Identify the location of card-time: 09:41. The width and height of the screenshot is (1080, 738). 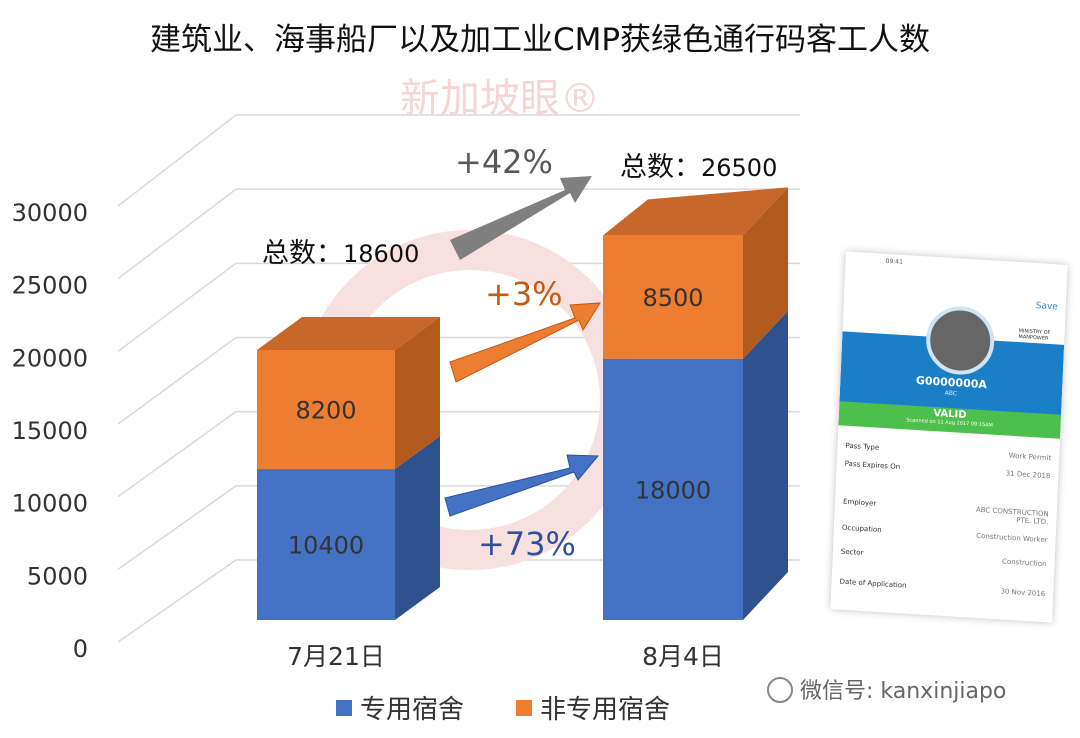
(894, 261).